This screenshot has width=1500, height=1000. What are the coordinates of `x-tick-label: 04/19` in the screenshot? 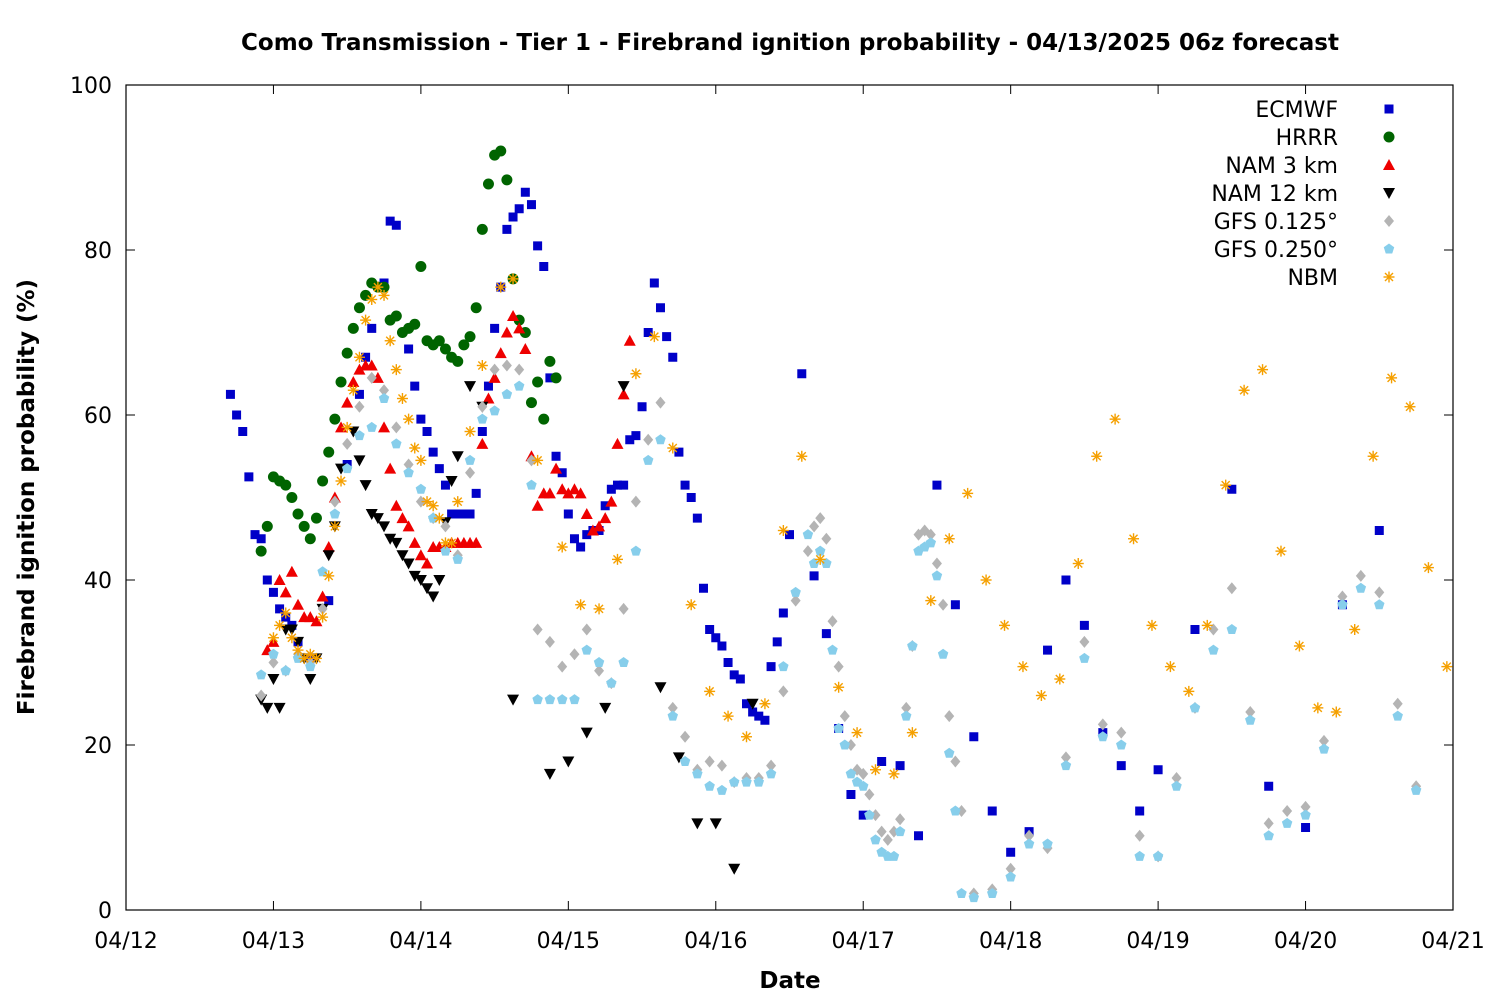 It's located at (1157, 941).